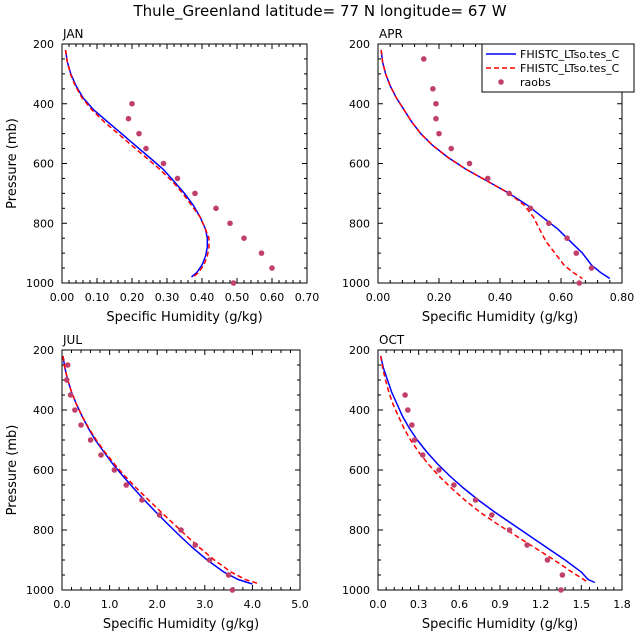 The height and width of the screenshot is (639, 640). I want to click on x-tick-label: 0.40, so click(500, 297).